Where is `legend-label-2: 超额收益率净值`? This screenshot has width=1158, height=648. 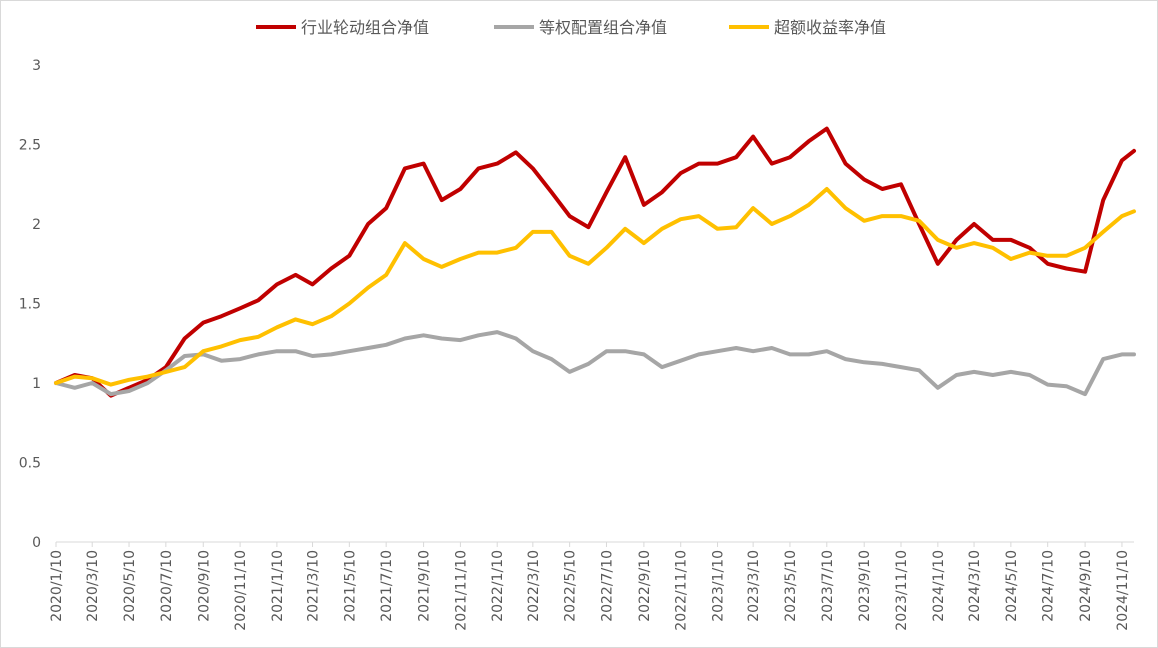
legend-label-2: 超额收益率净值 is located at coordinates (830, 27).